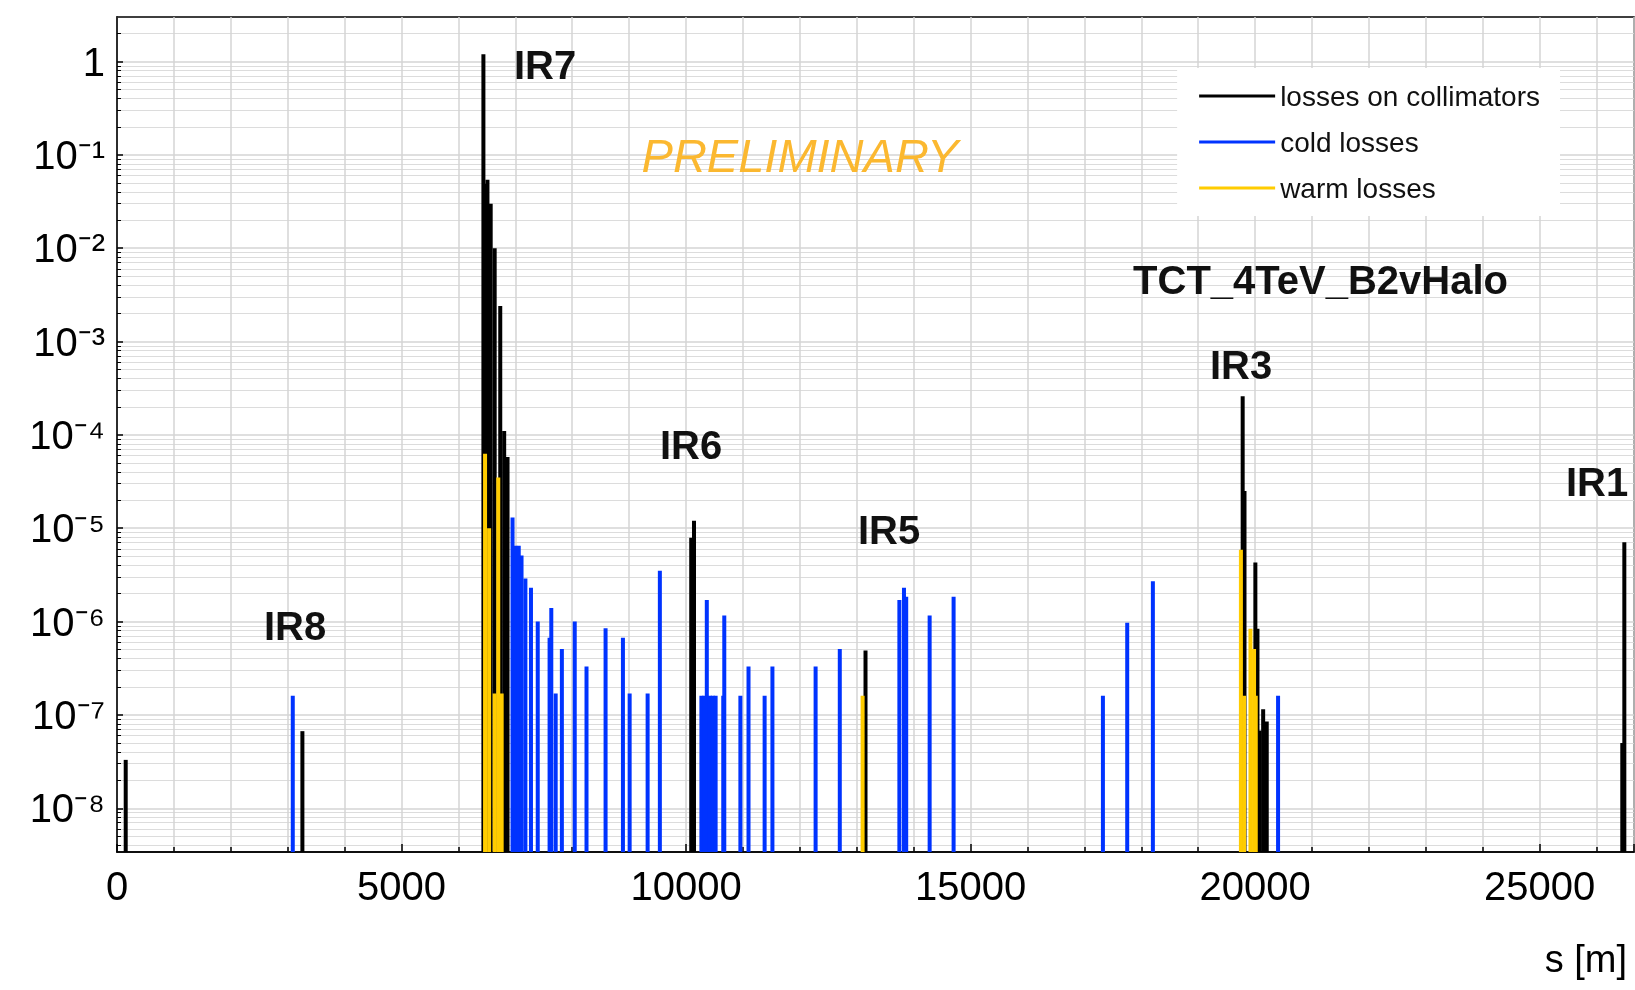  I want to click on annotation: IR1, so click(1597, 482).